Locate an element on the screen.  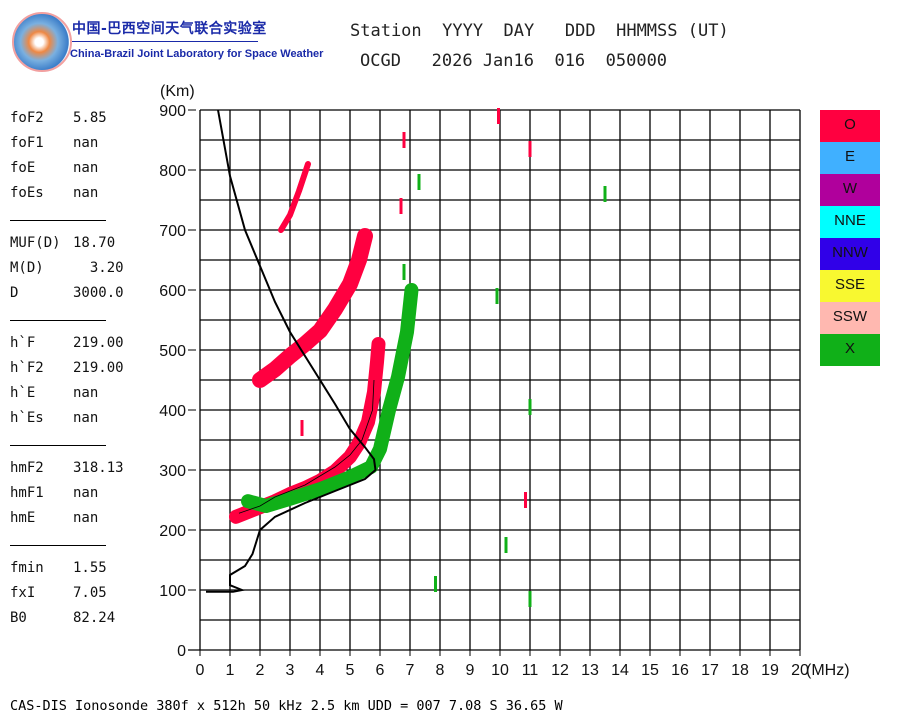
param-key: foEs is located at coordinates (27, 193).